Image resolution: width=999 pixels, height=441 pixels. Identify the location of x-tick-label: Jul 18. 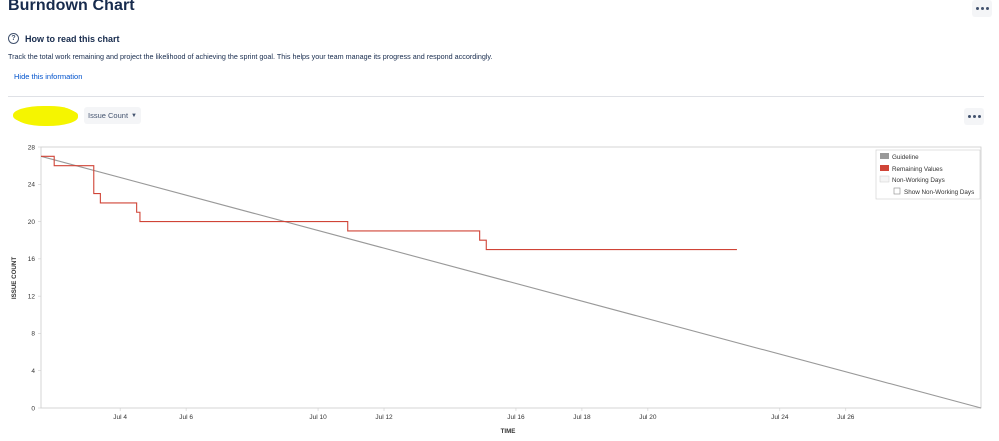
(582, 417).